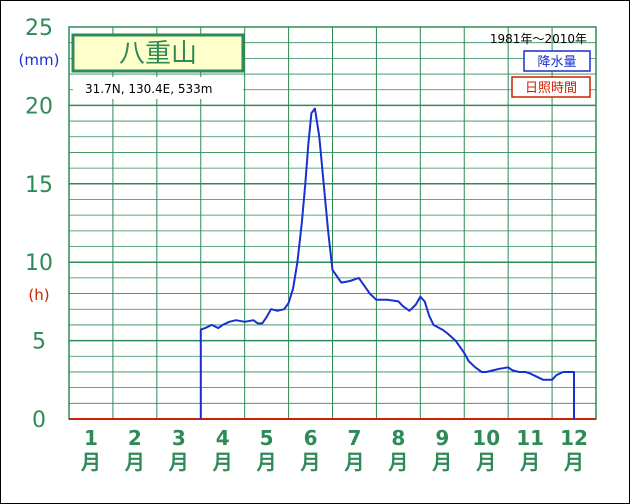 The width and height of the screenshot is (630, 504). I want to click on chart-subtitle: 31.7N, 130.4E, 533m, so click(148, 89).